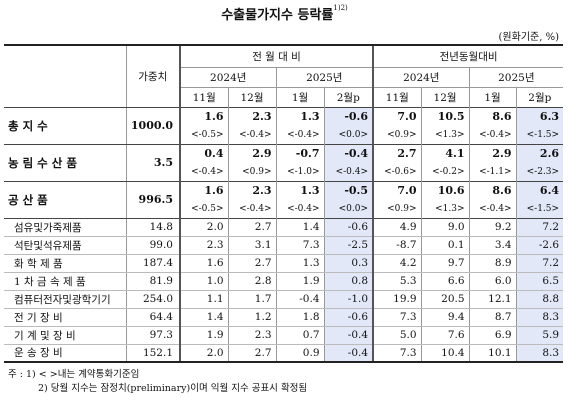  Describe the element at coordinates (539, 172) in the screenshot. I see `cell-contract-value: <-2.3>` at that location.